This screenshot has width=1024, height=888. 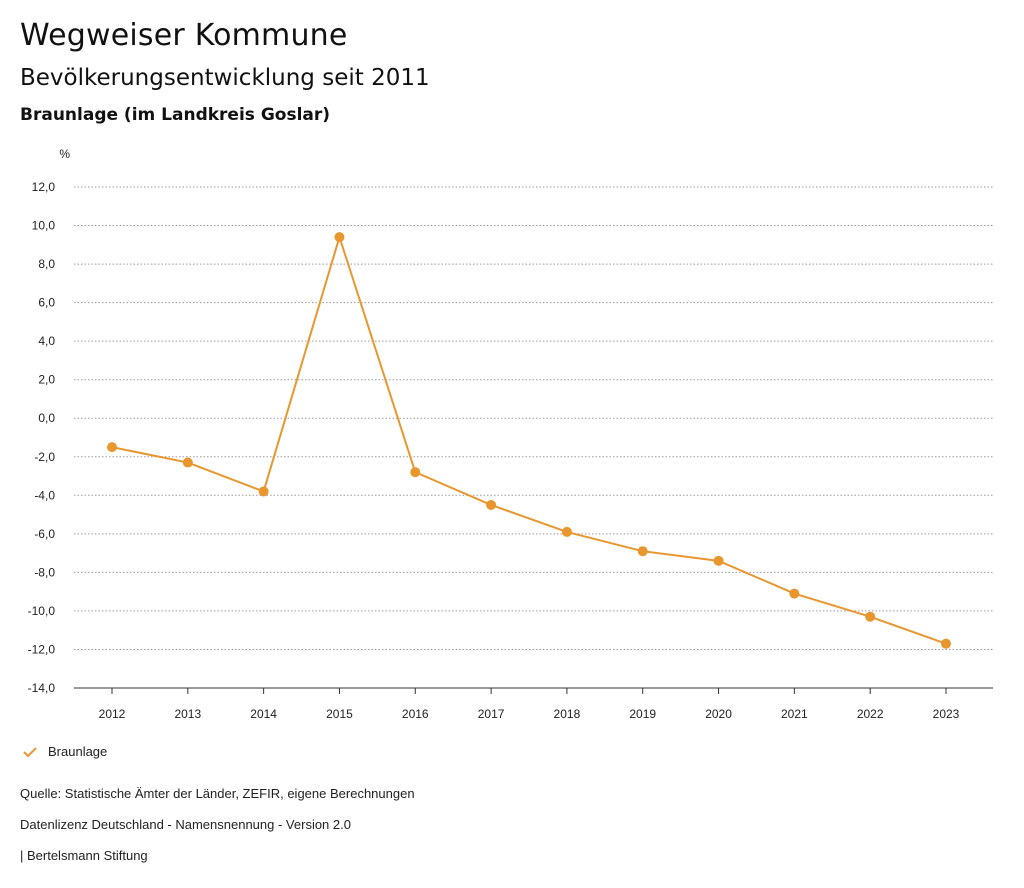 What do you see at coordinates (567, 714) in the screenshot?
I see `x-tick-label: 2018` at bounding box center [567, 714].